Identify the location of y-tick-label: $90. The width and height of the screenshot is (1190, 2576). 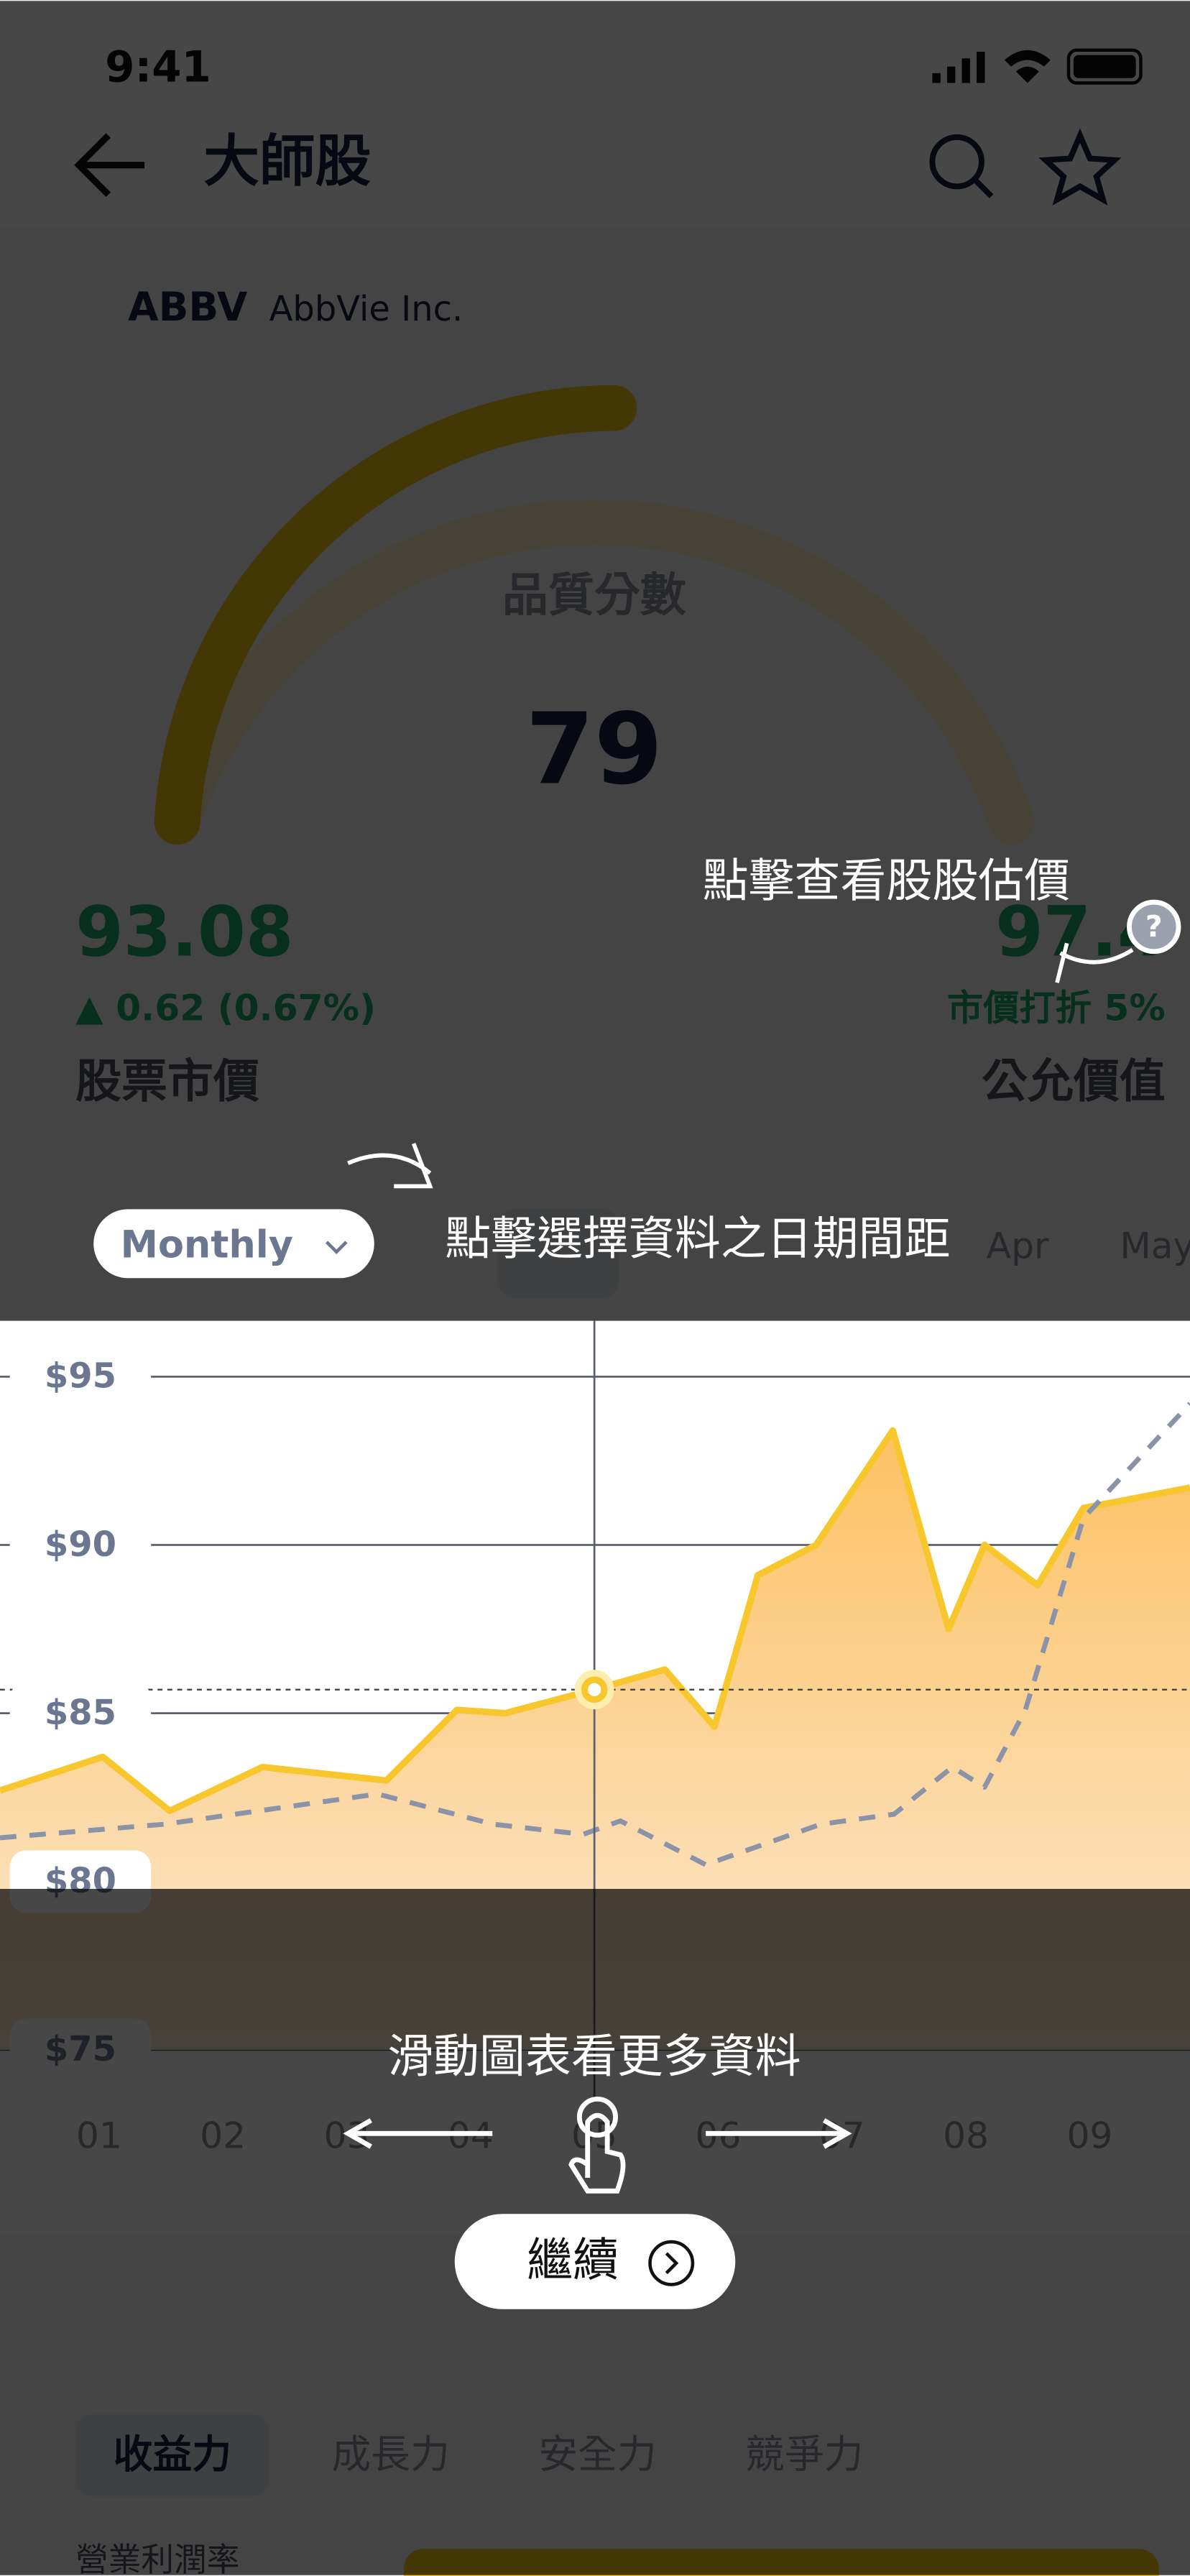
(80, 1544).